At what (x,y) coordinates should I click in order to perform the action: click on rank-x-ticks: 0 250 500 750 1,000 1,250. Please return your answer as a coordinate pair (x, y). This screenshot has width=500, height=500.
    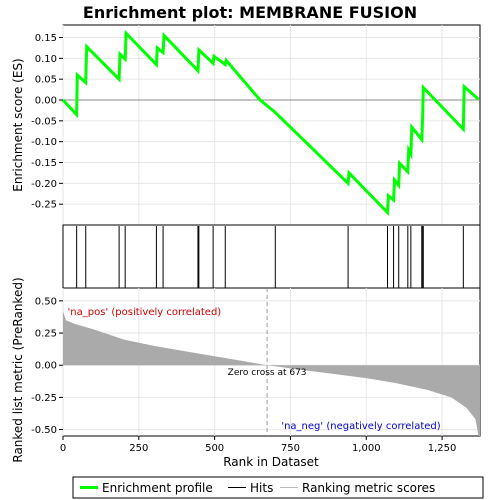
    Looking at the image, I should click on (258, 445).